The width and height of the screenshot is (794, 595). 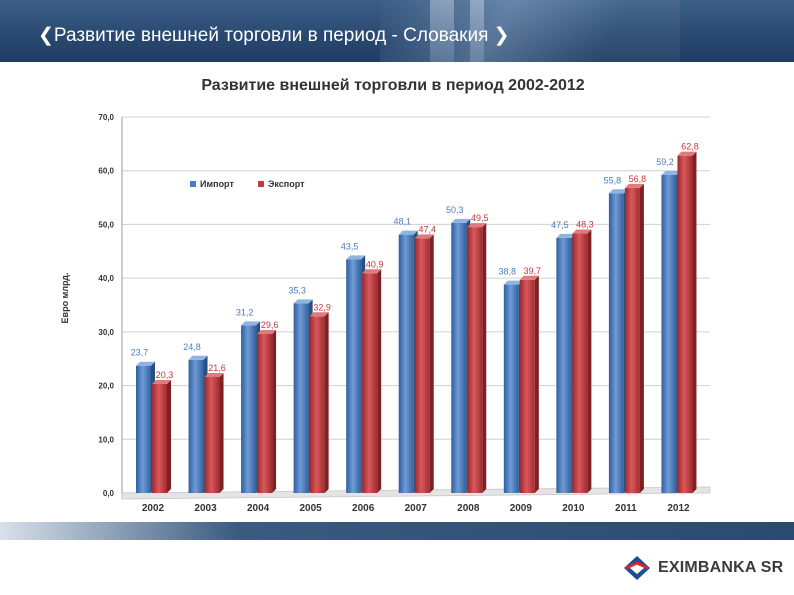 I want to click on x-tick-label: 2009, so click(x=521, y=508).